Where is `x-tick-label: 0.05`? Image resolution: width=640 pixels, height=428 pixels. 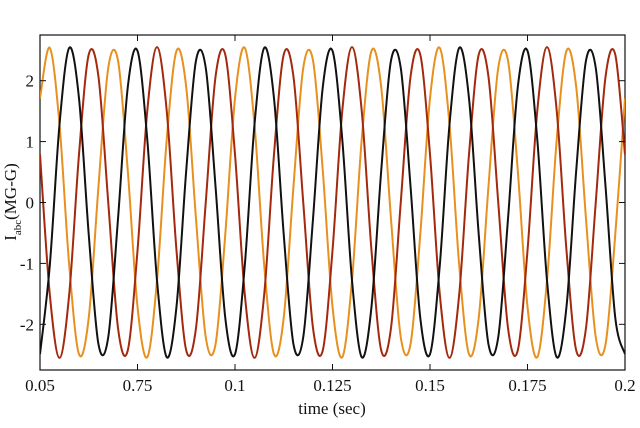
x-tick-label: 0.05 is located at coordinates (40, 385).